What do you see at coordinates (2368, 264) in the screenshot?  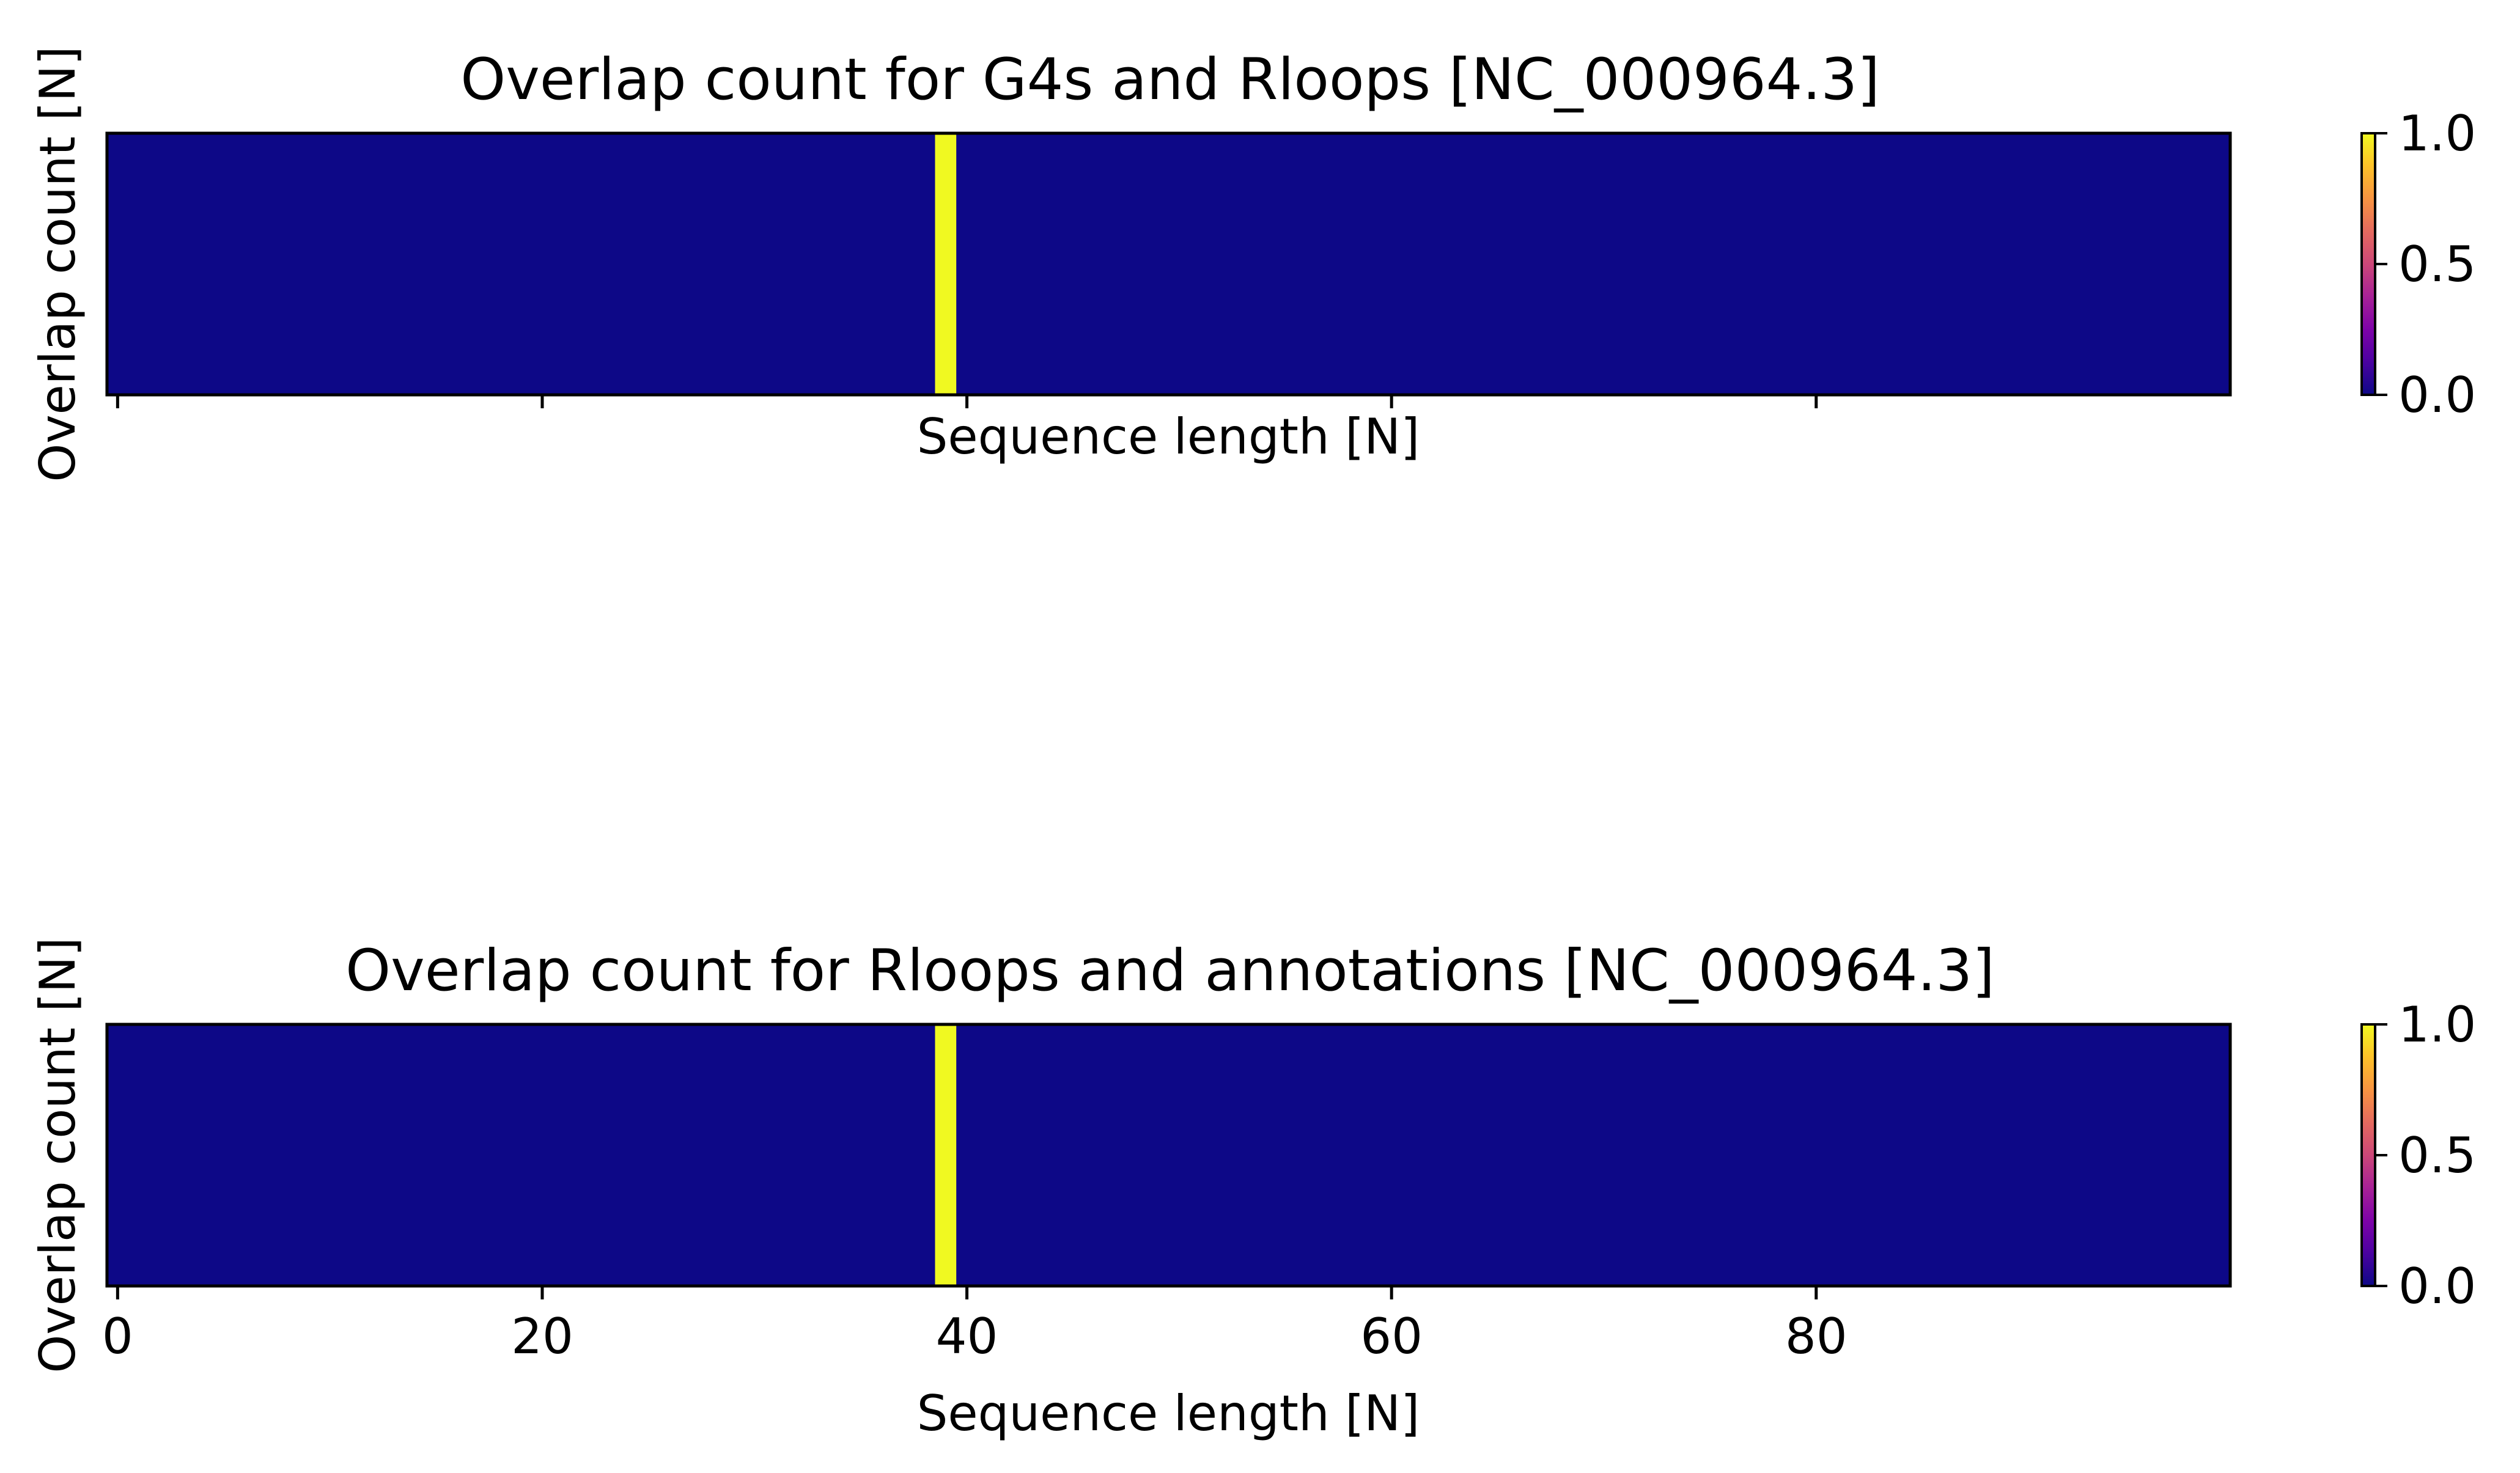 I see `panel-1-colorbar` at bounding box center [2368, 264].